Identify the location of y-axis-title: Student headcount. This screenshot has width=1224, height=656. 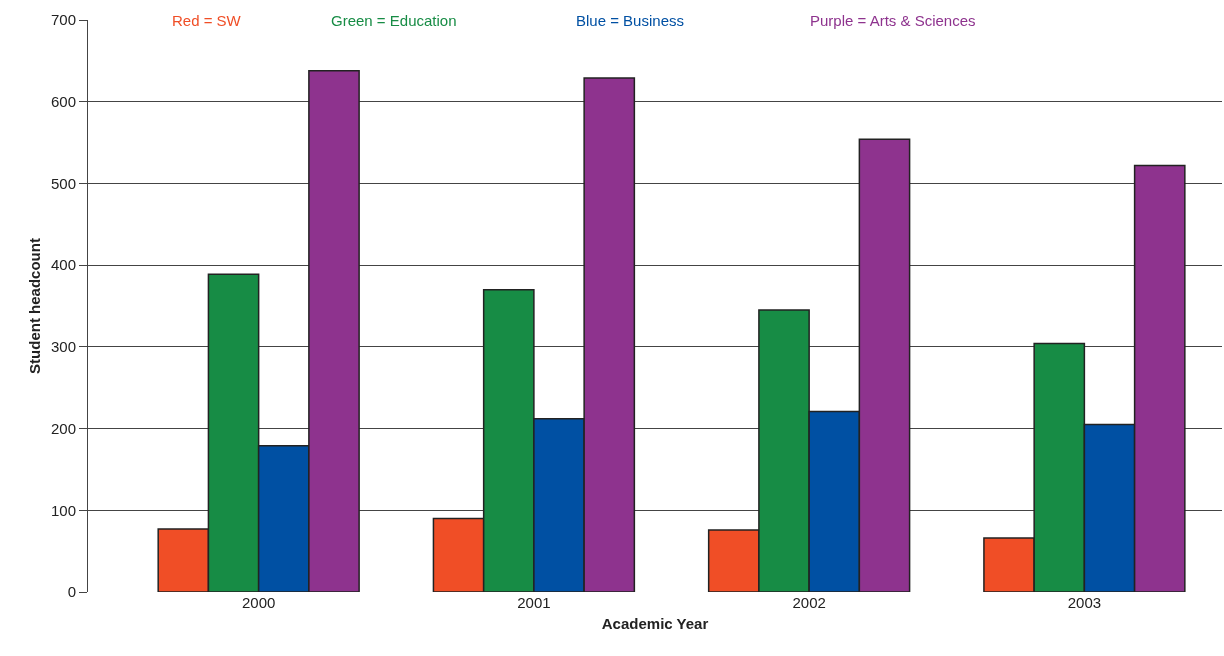
(35, 306).